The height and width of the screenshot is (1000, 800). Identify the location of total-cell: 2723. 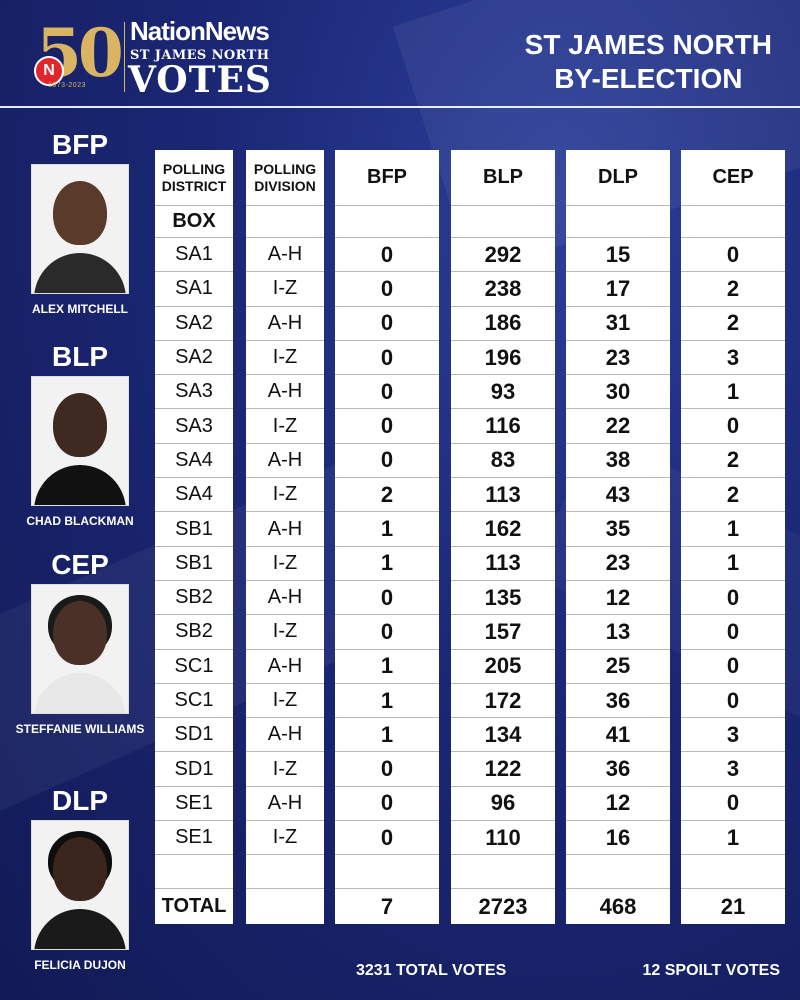
(503, 906).